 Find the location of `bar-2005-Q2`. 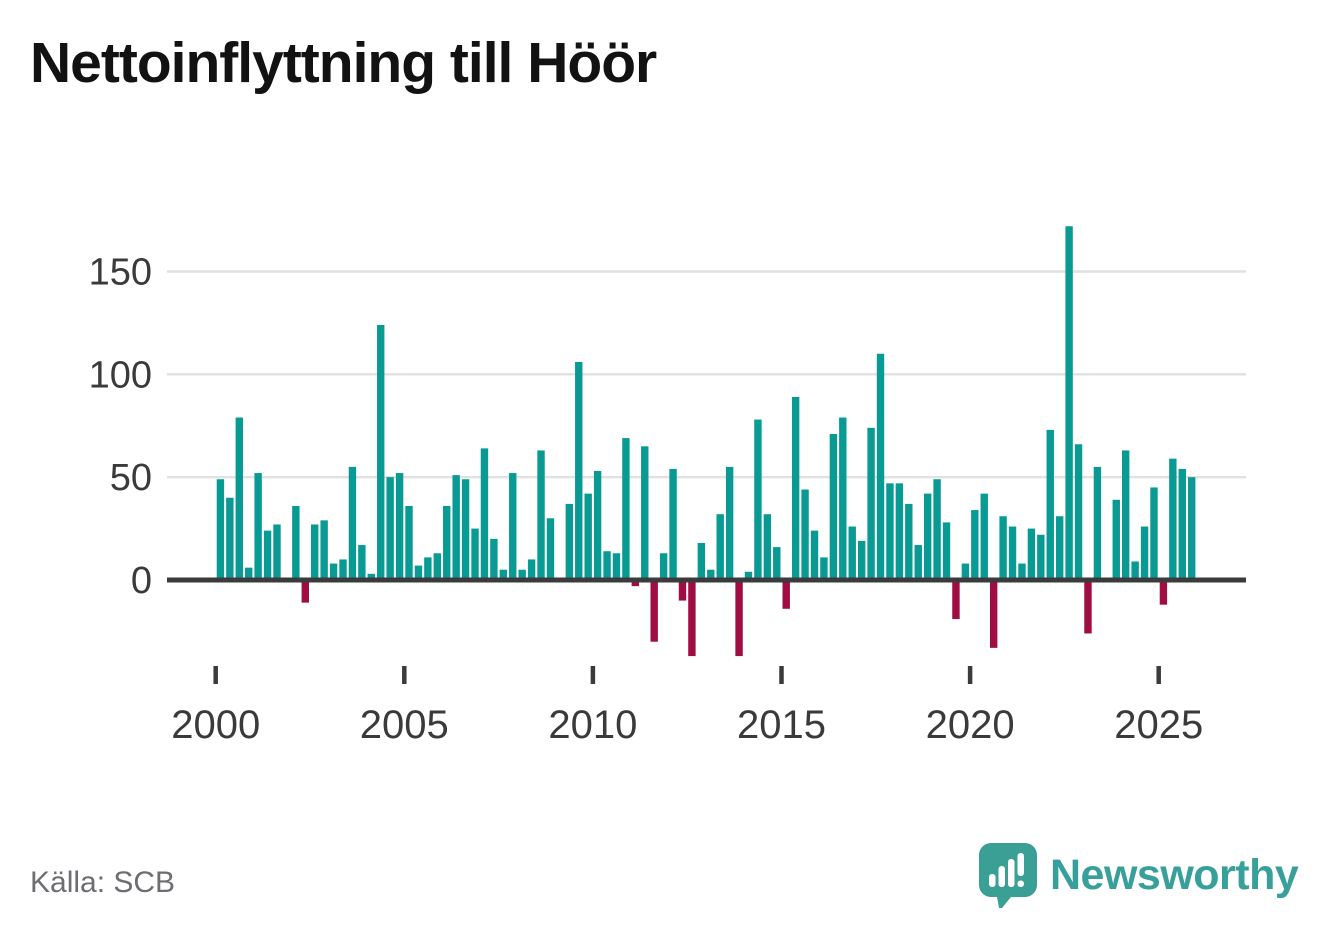

bar-2005-Q2 is located at coordinates (418, 572).